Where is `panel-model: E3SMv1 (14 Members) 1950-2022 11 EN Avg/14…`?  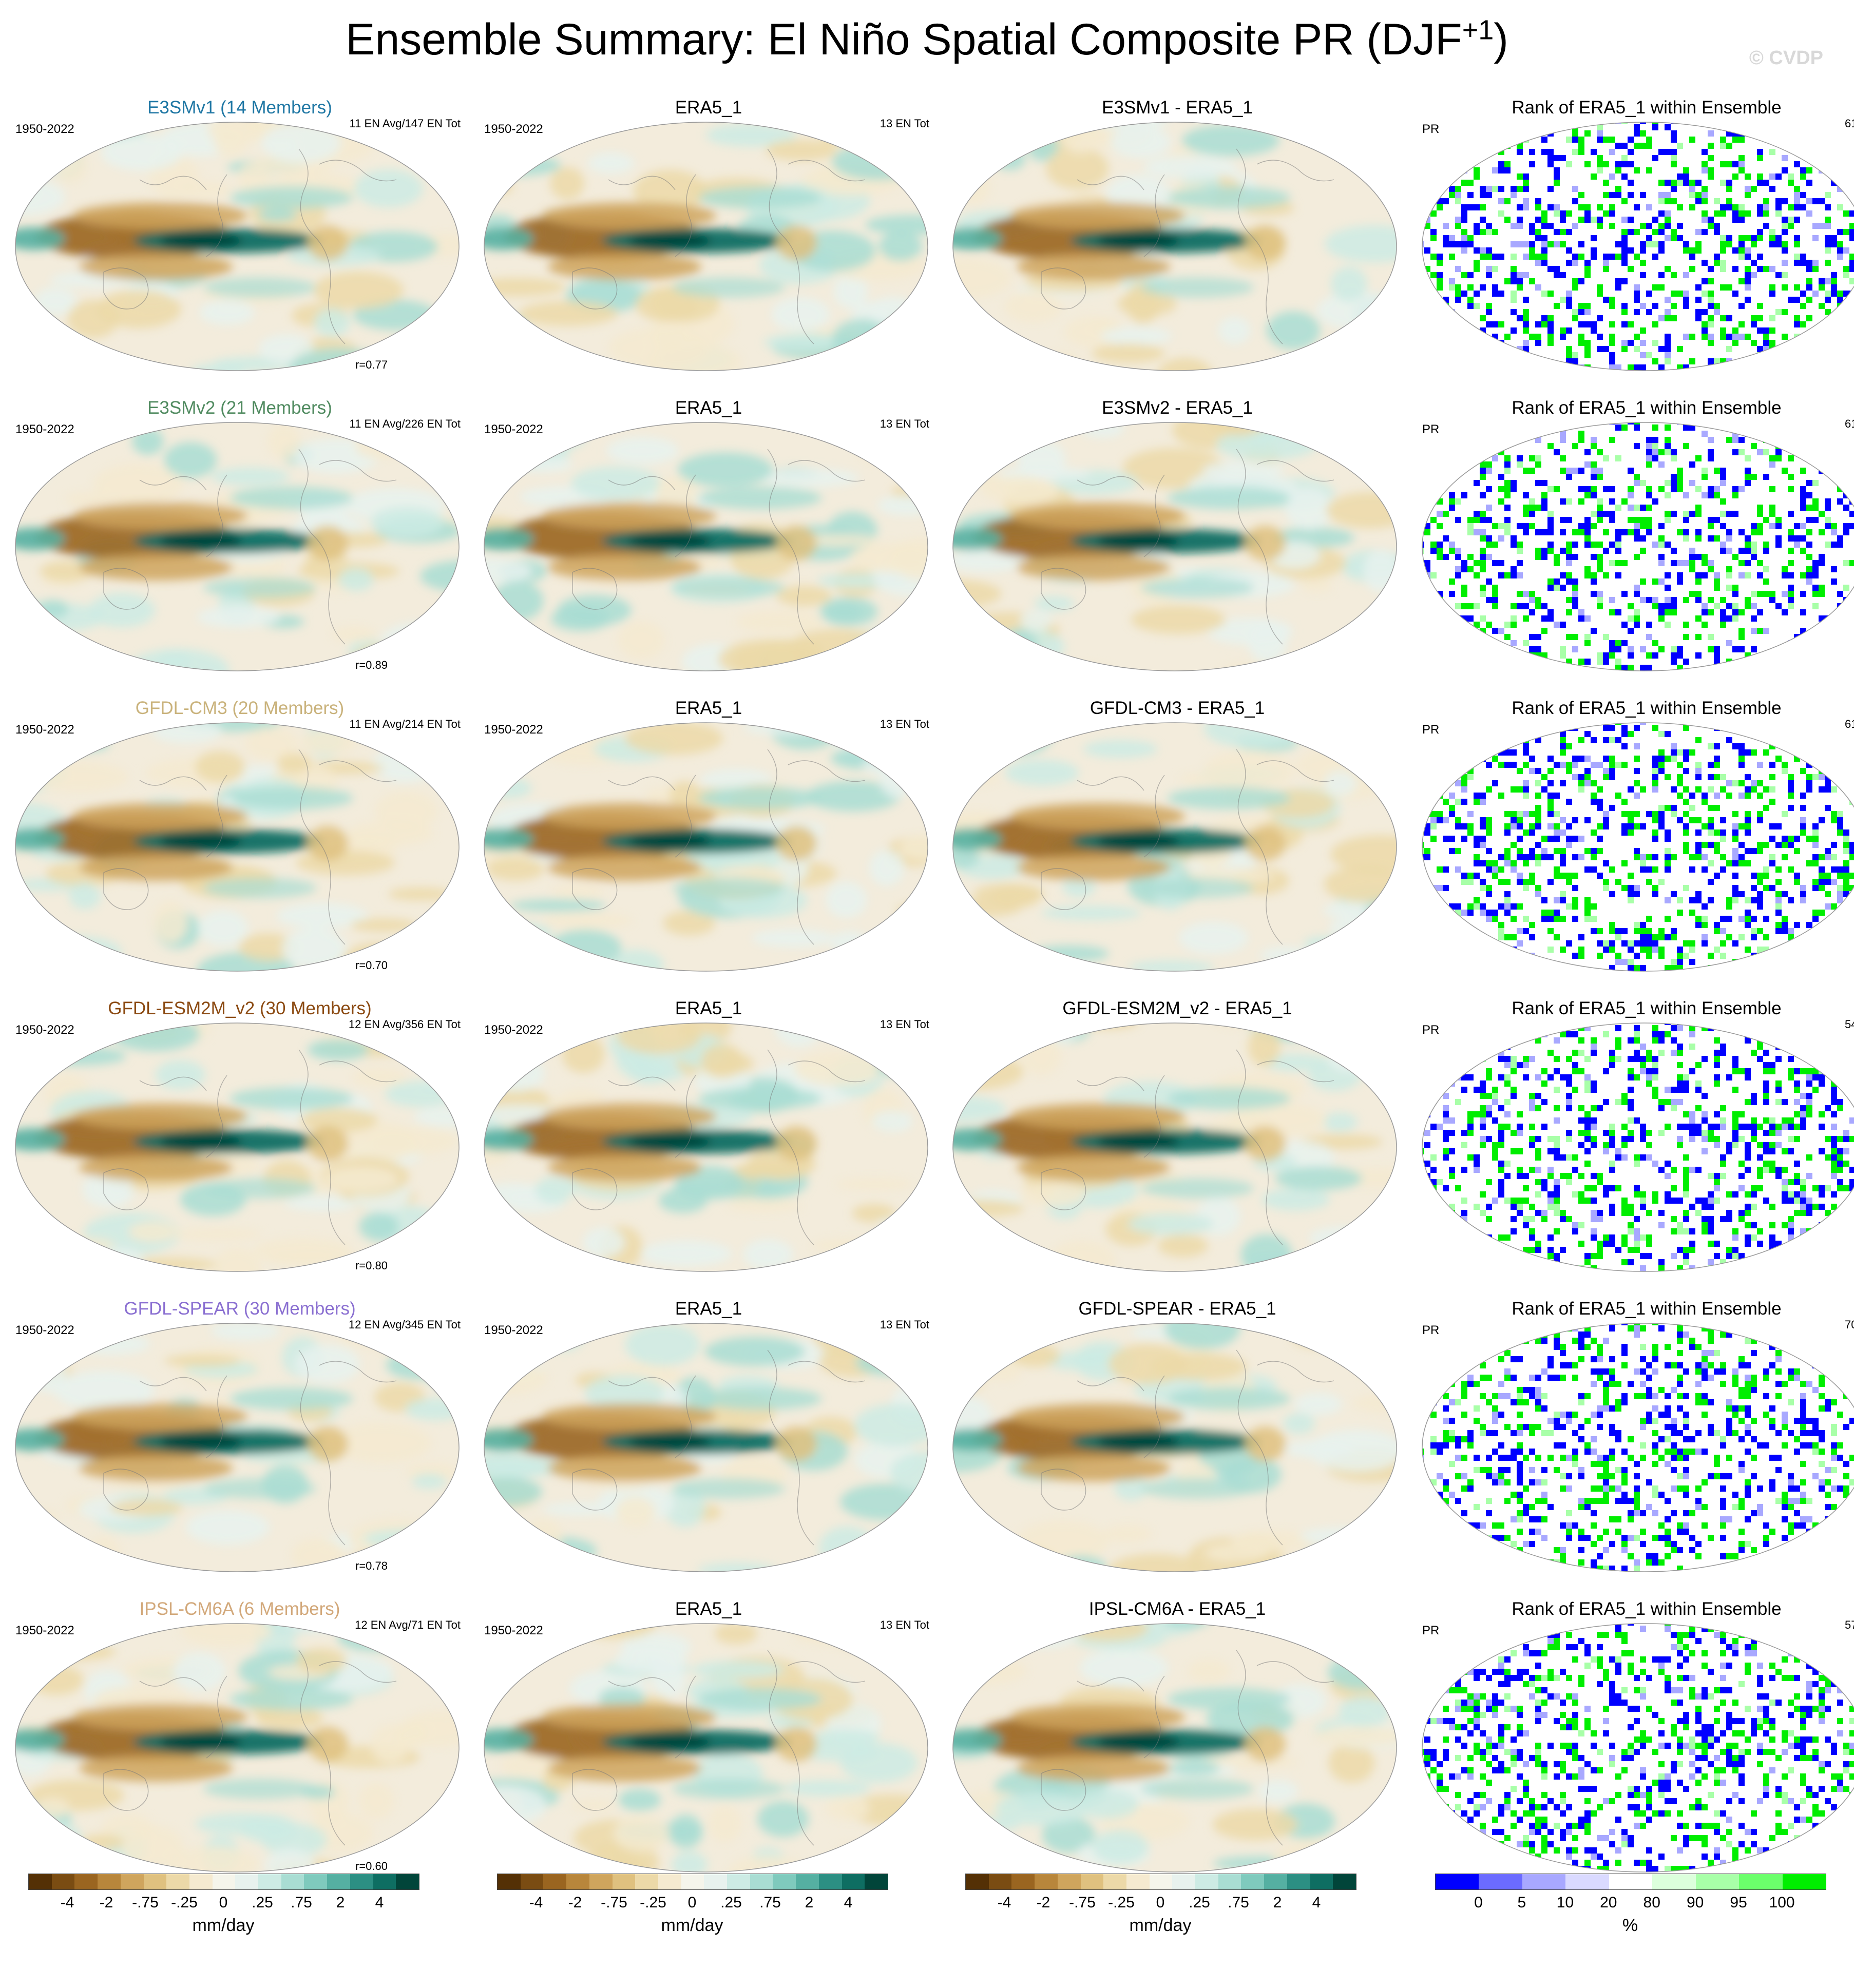
panel-model: E3SMv1 (14 Members) 1950-2022 11 EN Avg/14… is located at coordinates (239, 248).